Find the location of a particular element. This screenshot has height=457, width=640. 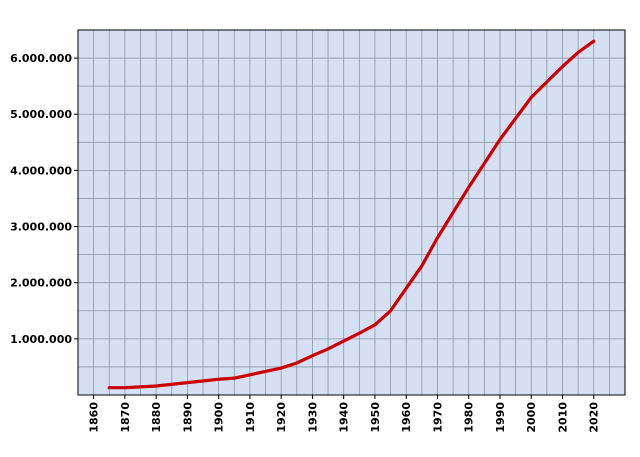

x-tick-label: 1880 is located at coordinates (156, 417).